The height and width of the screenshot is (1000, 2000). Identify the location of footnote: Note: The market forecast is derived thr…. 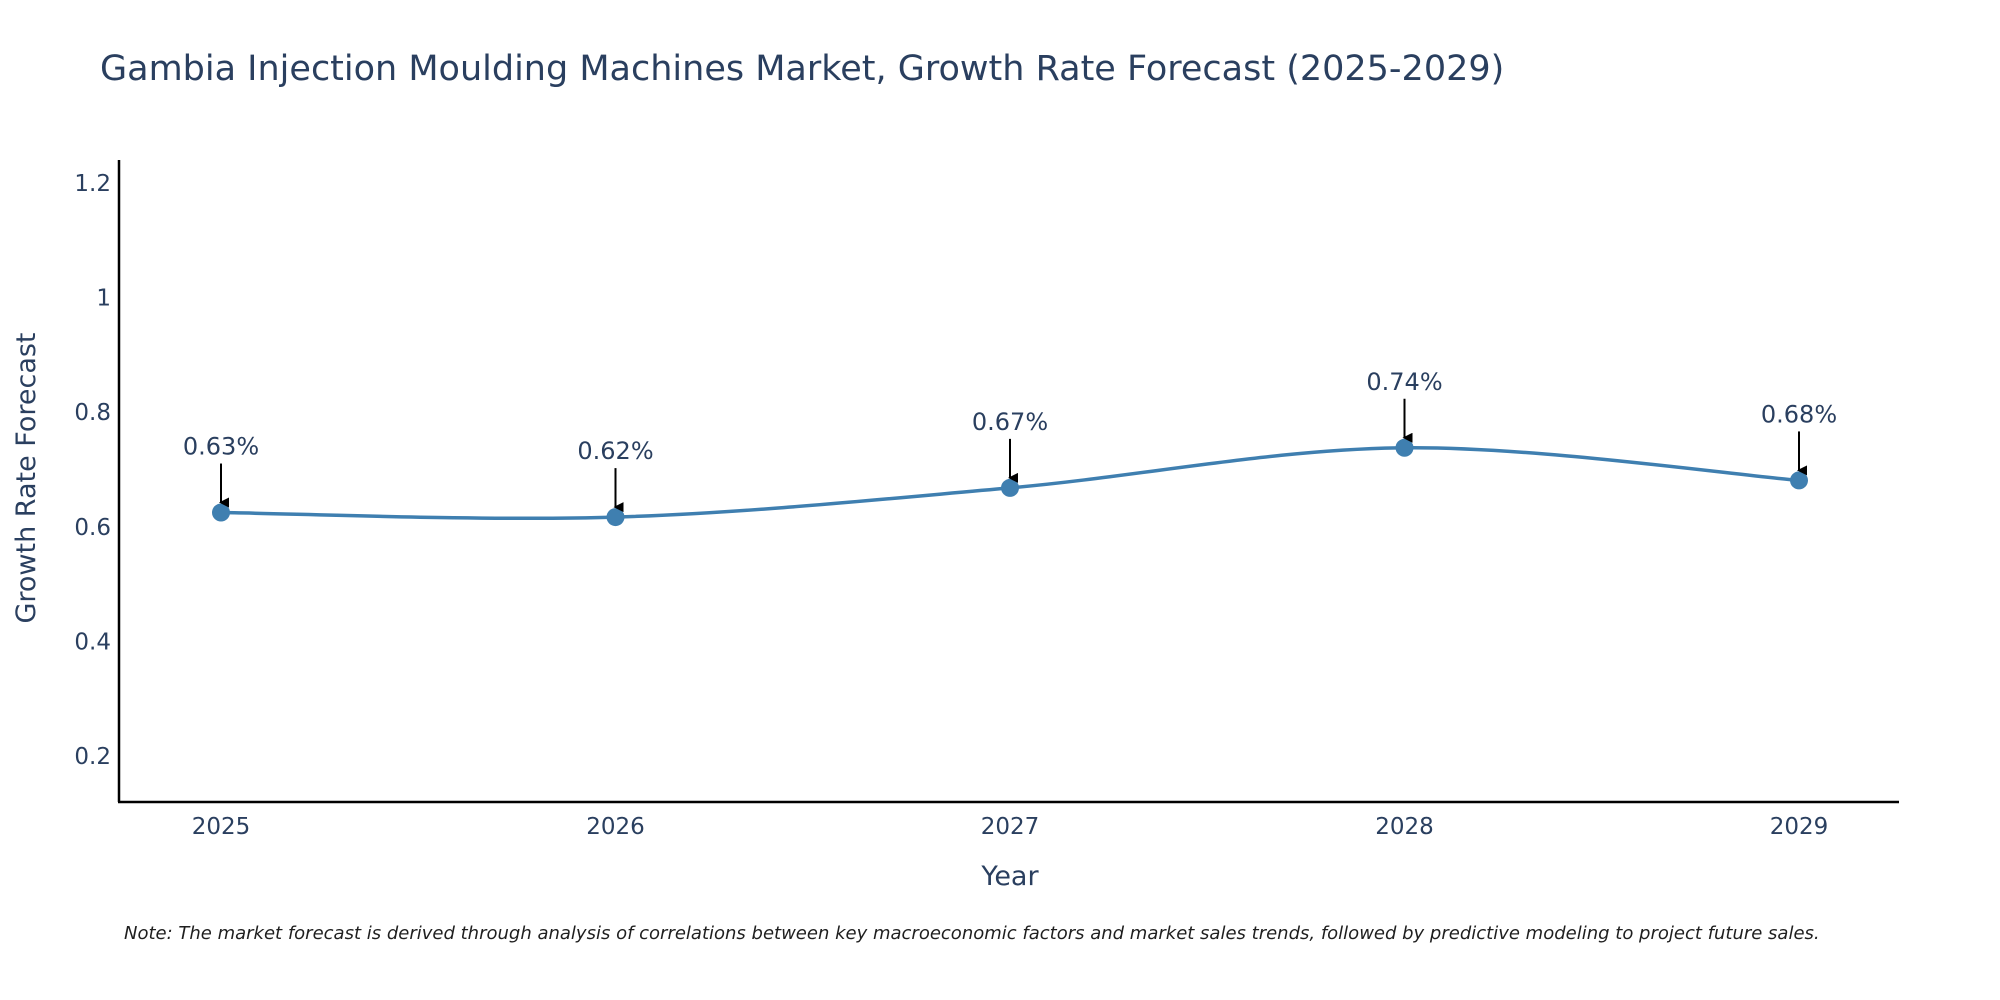
(972, 933).